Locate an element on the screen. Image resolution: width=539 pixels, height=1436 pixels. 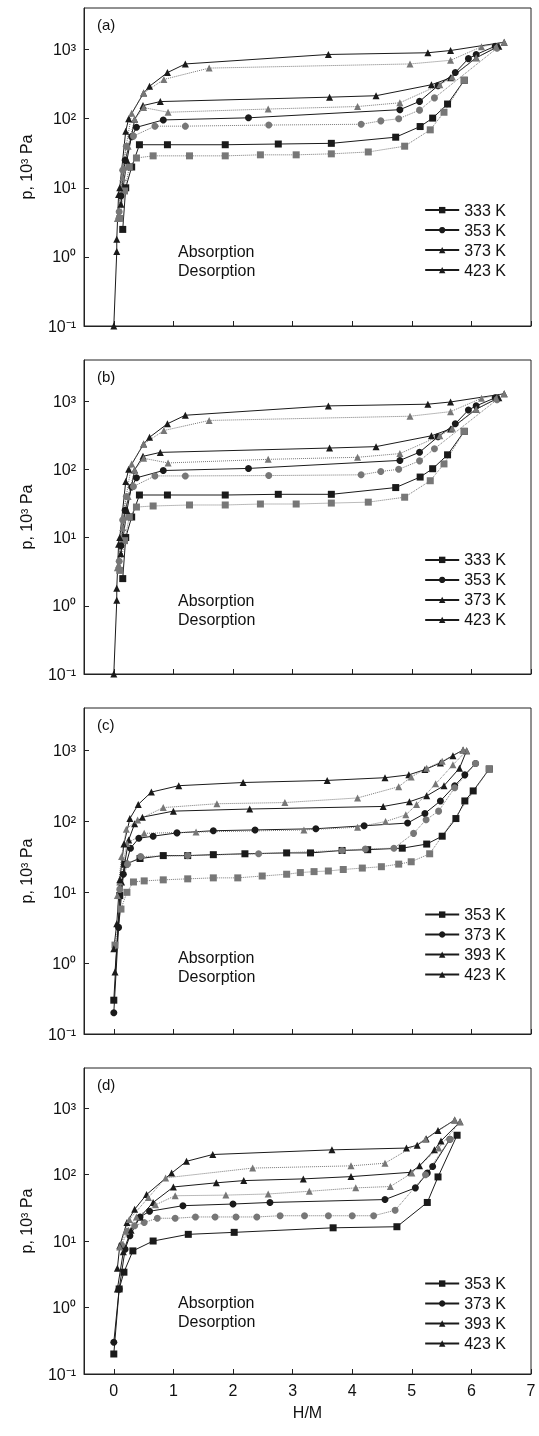
text: (d) is located at coordinates (106, 1084).